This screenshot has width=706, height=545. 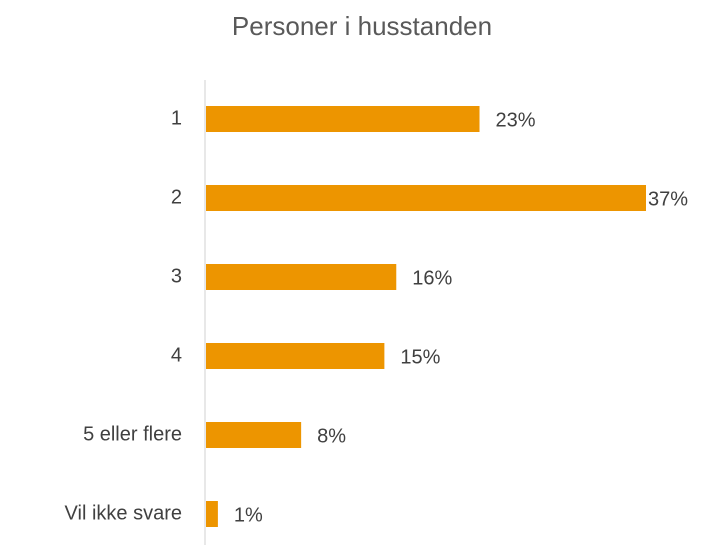 What do you see at coordinates (132, 434) in the screenshot?
I see `y-tick-label: 5 eller flere` at bounding box center [132, 434].